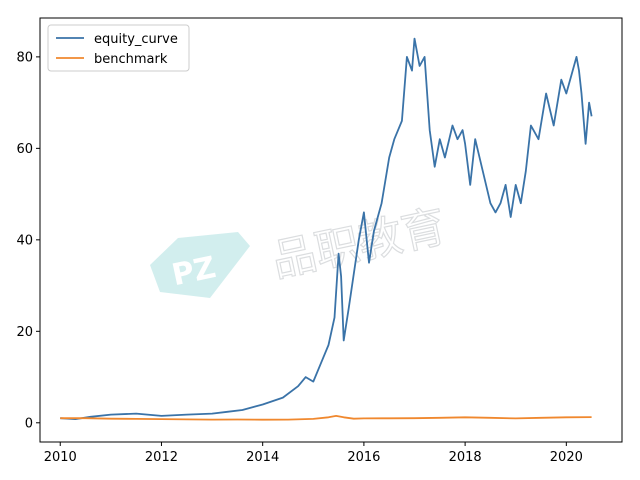 Image resolution: width=640 pixels, height=480 pixels. What do you see at coordinates (24, 240) in the screenshot?
I see `y-tick-label: 40` at bounding box center [24, 240].